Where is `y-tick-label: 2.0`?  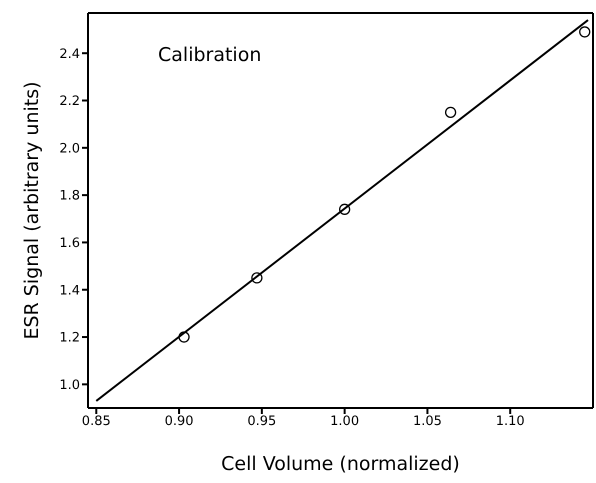 y-tick-label: 2.0 is located at coordinates (69, 148).